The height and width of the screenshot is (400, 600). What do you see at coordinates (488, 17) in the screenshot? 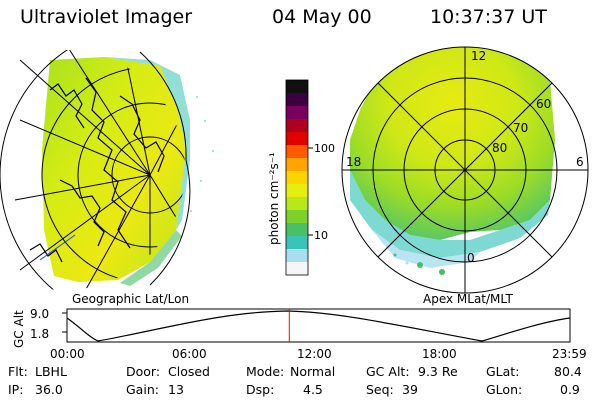
I see `time-label: 10:37:37 UT` at bounding box center [488, 17].